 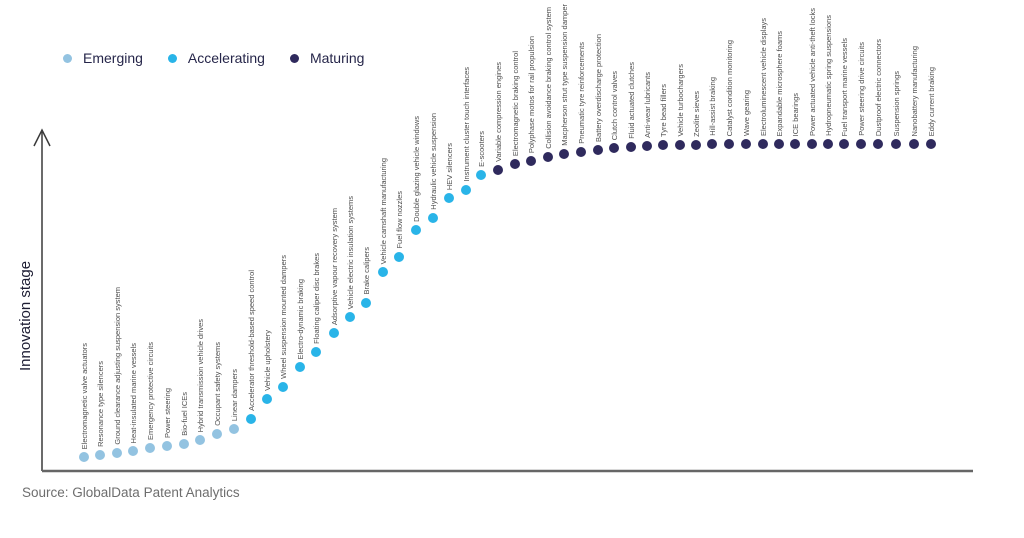 I want to click on legend-item-maturing: Maturing, so click(x=327, y=58).